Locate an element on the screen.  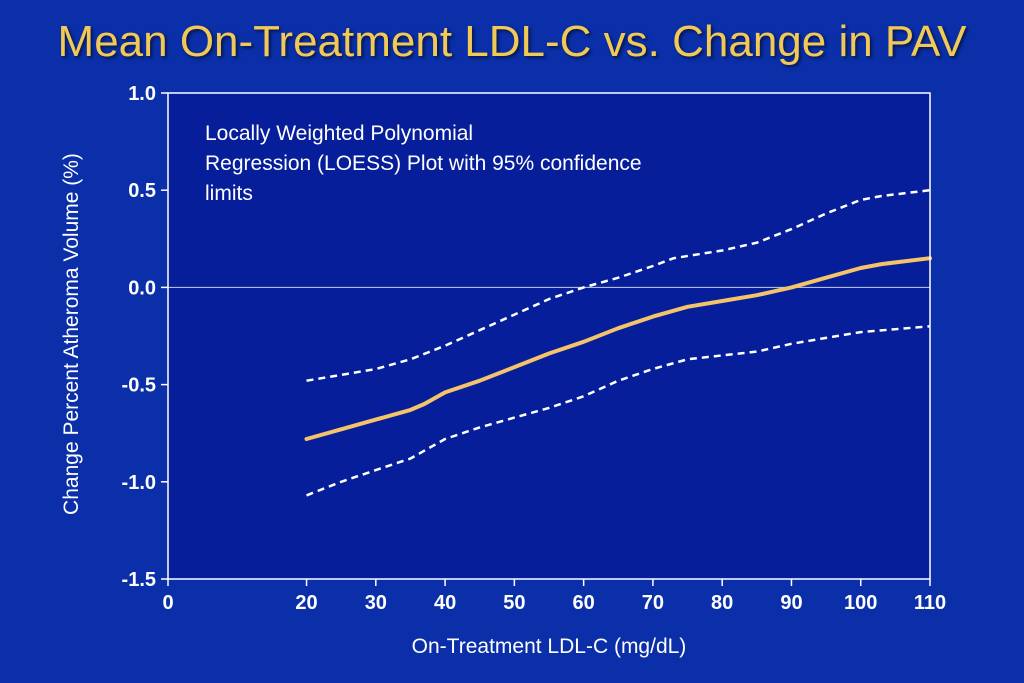
x-tick-label: 20 is located at coordinates (306, 603).